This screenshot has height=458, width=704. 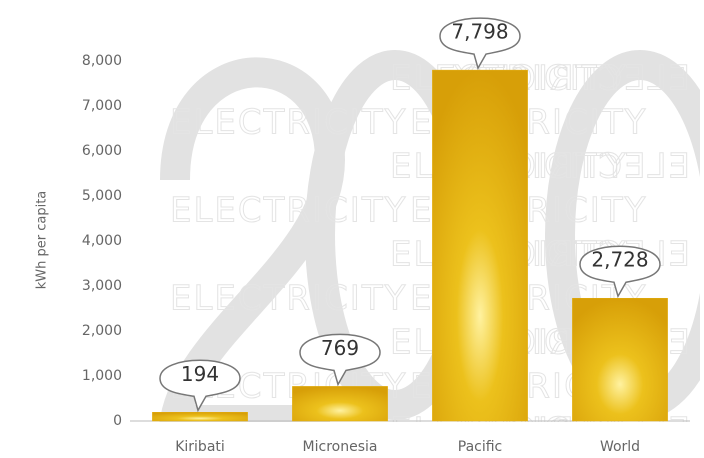 What do you see at coordinates (102, 286) in the screenshot?
I see `y-tick-label: 3,000` at bounding box center [102, 286].